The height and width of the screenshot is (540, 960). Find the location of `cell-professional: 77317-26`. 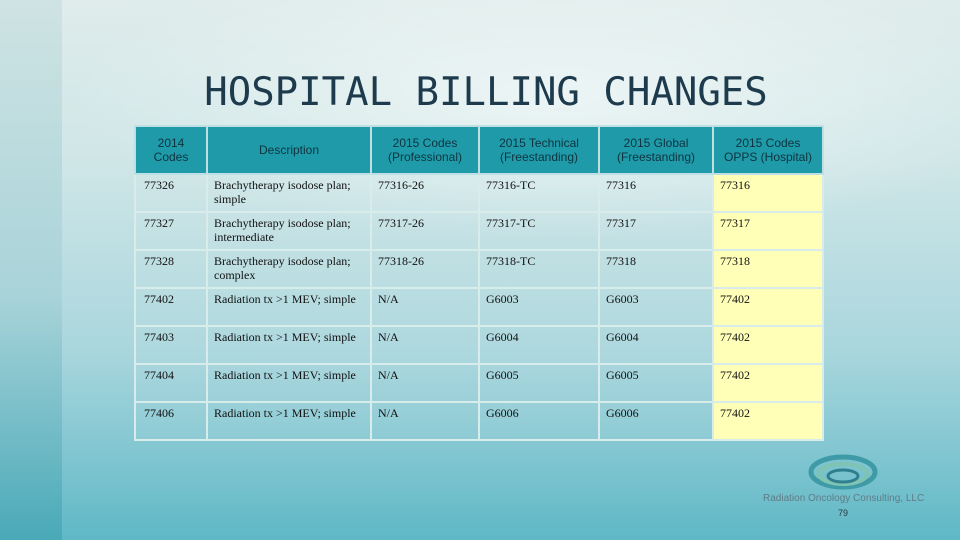

cell-professional: 77317-26 is located at coordinates (425, 231).